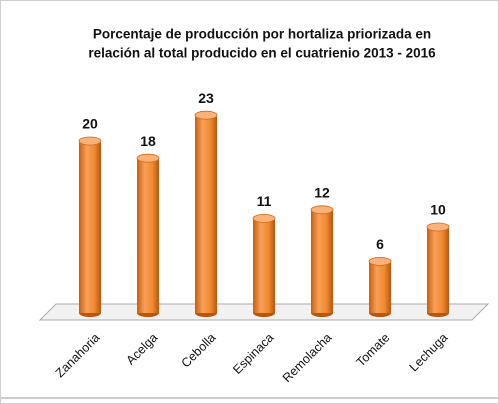 This screenshot has width=499, height=404. What do you see at coordinates (148, 141) in the screenshot?
I see `data-label: 18` at bounding box center [148, 141].